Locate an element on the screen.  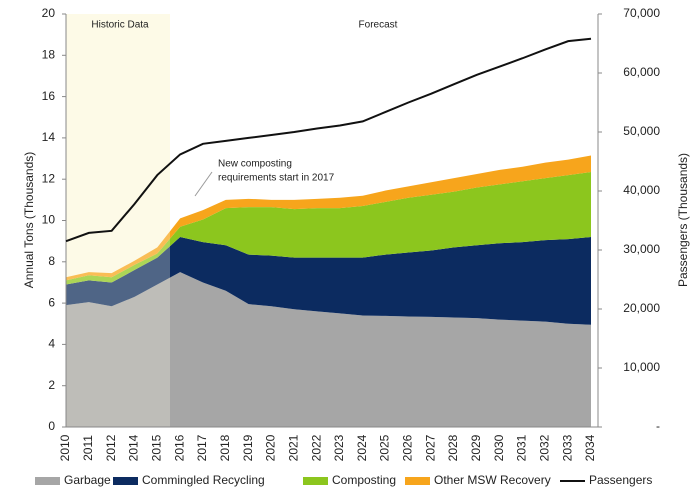
y-axis-label: Annual Tons (Thousands) is located at coordinates (29, 220).